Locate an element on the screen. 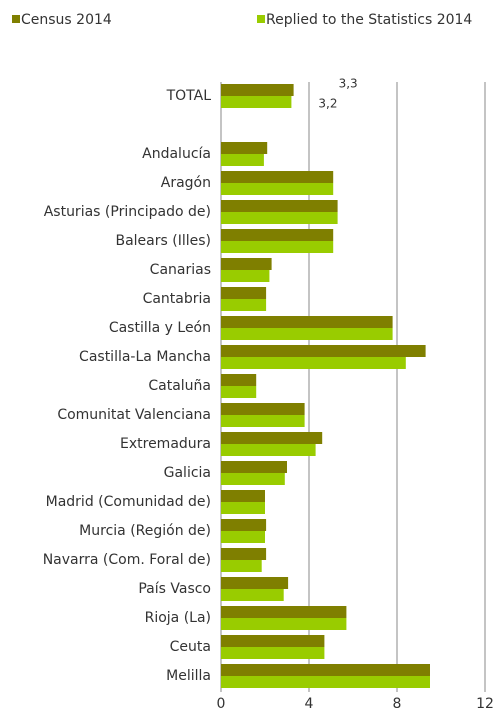 This screenshot has height=713, width=493. y-tick-label: TOTAL is located at coordinates (189, 96).